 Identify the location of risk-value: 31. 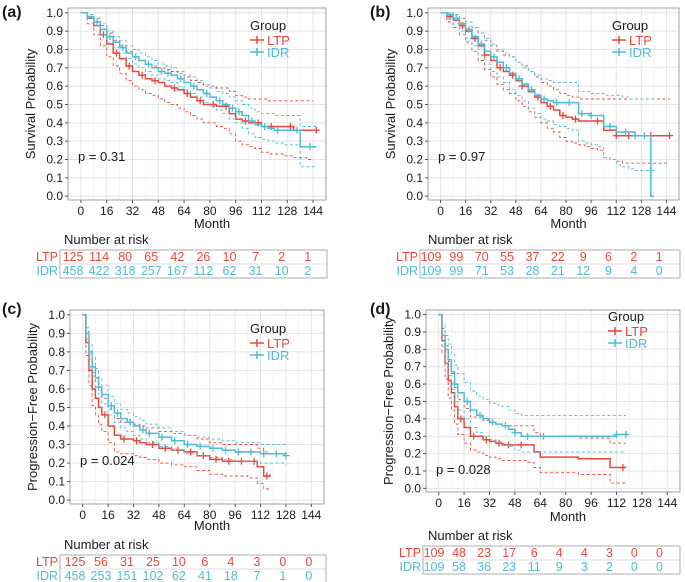
(127, 562).